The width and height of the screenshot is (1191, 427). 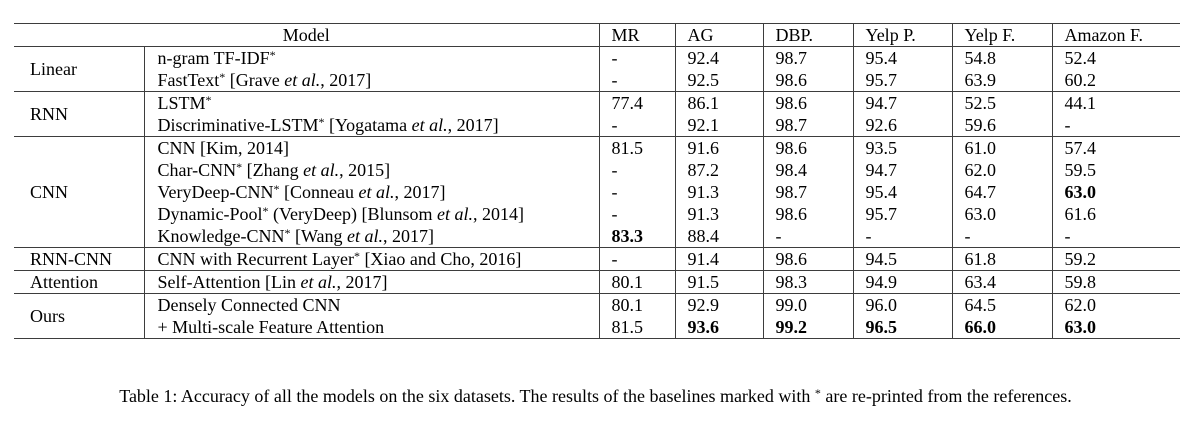 What do you see at coordinates (1115, 304) in the screenshot?
I see `value-cell: 62.0` at bounding box center [1115, 304].